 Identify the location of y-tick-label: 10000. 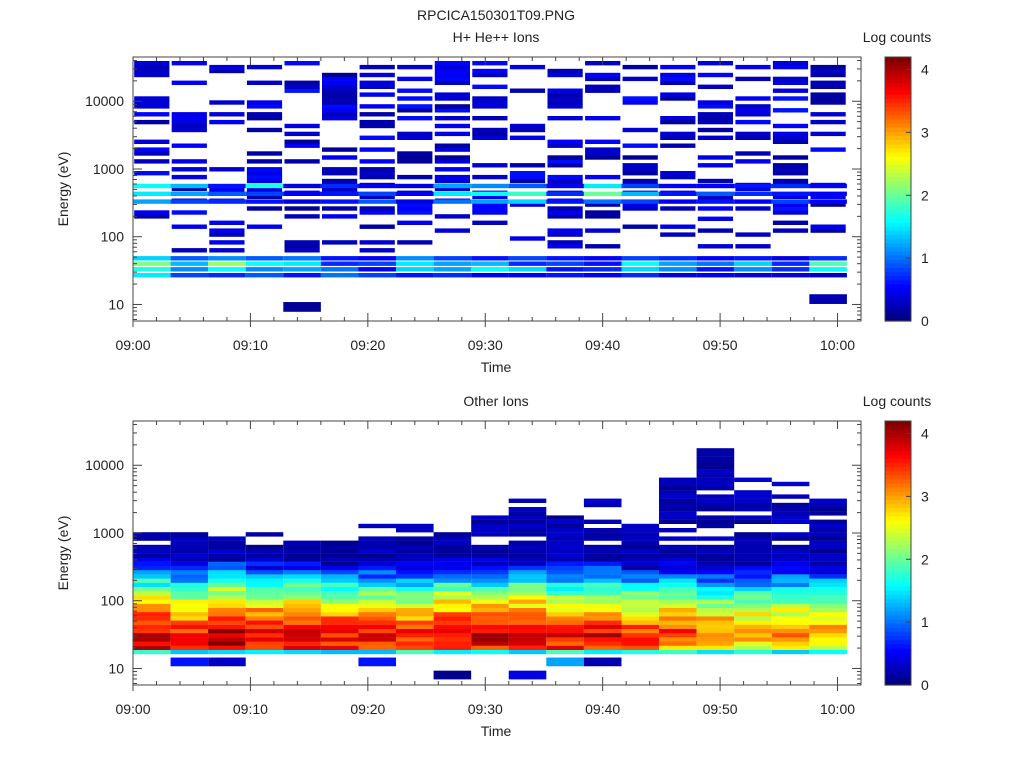
(104, 465).